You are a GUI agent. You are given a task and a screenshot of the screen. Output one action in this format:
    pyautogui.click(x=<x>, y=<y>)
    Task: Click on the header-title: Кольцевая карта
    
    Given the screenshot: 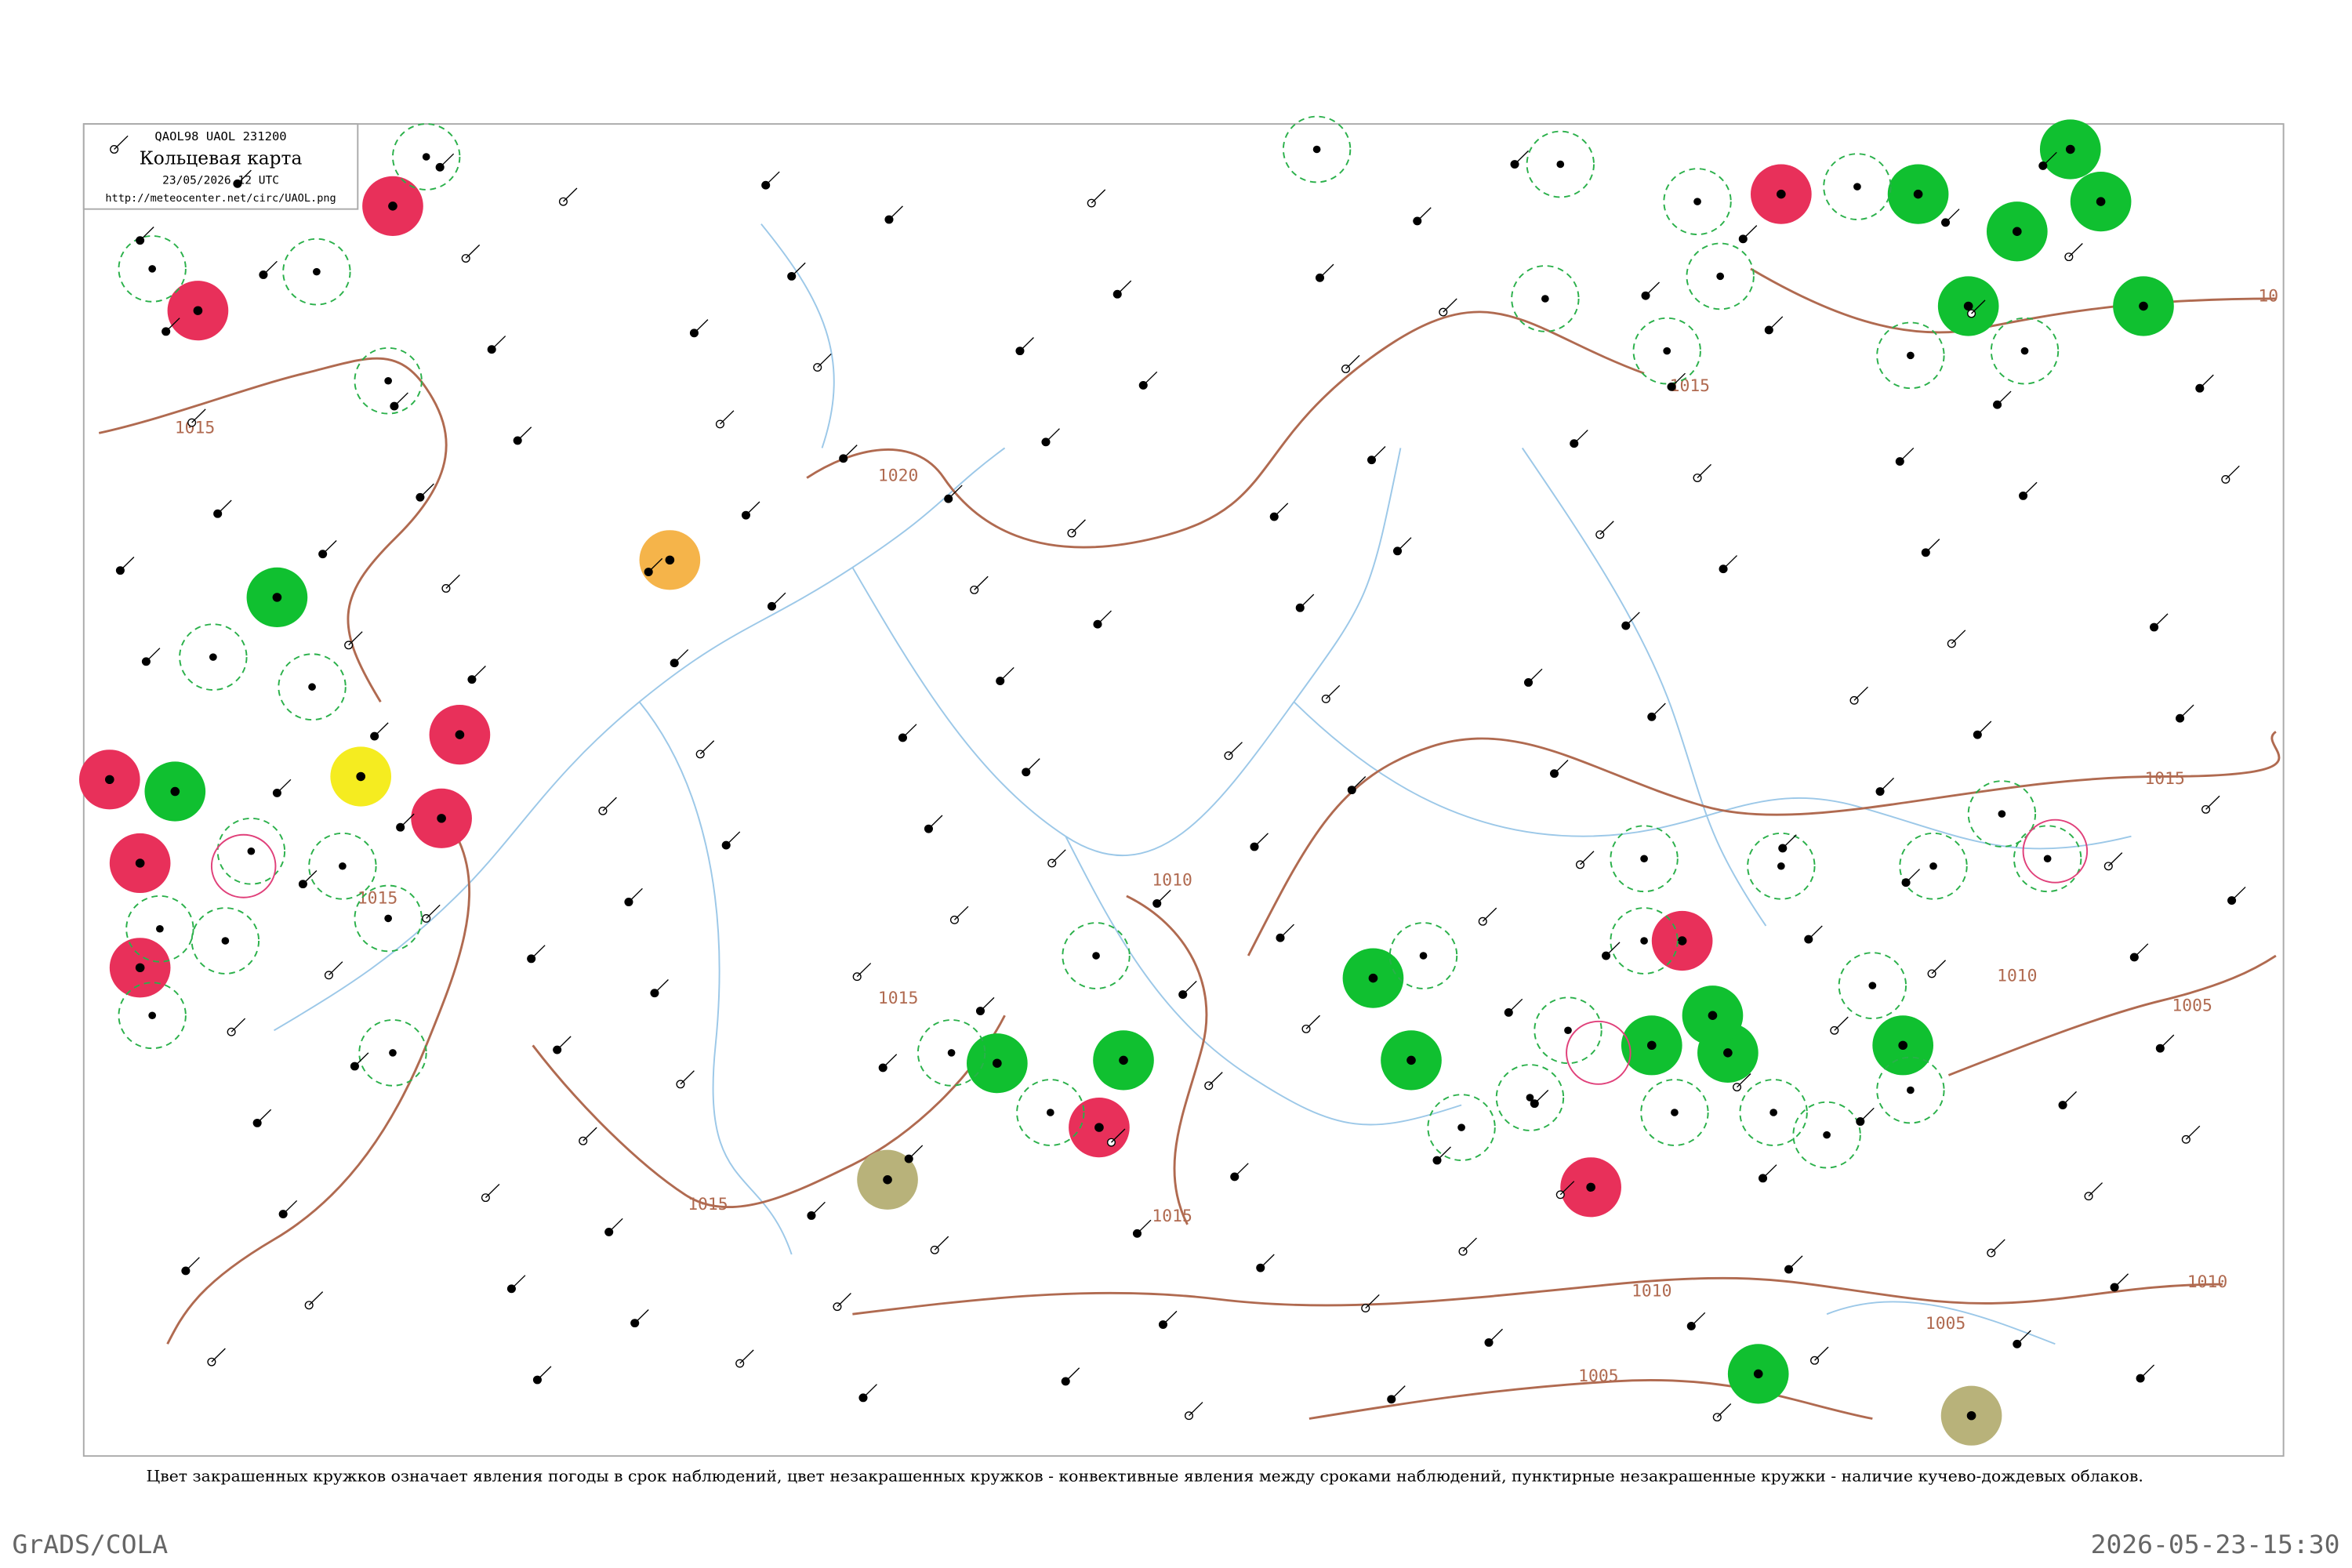 What is the action you would take?
    pyautogui.click(x=221, y=159)
    